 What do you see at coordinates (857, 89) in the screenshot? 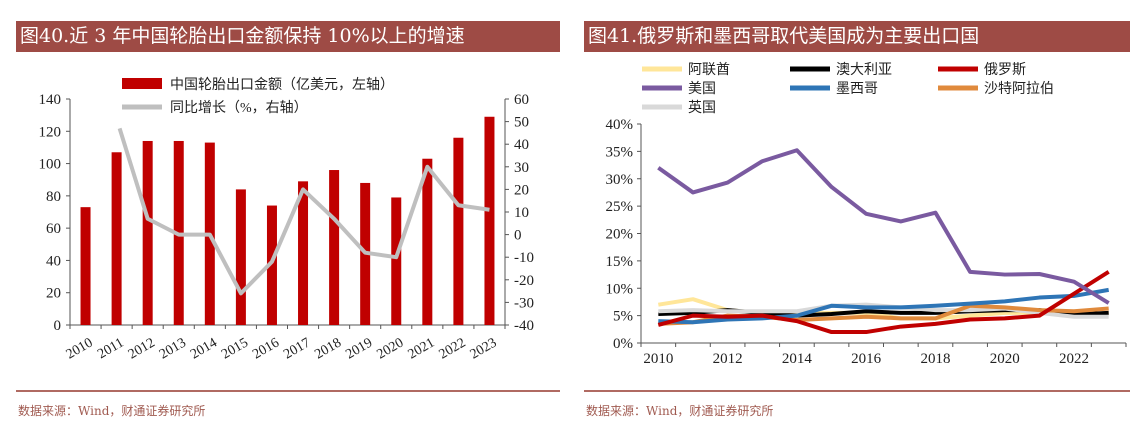
I see `legend-label-4: 墨西哥` at bounding box center [857, 89].